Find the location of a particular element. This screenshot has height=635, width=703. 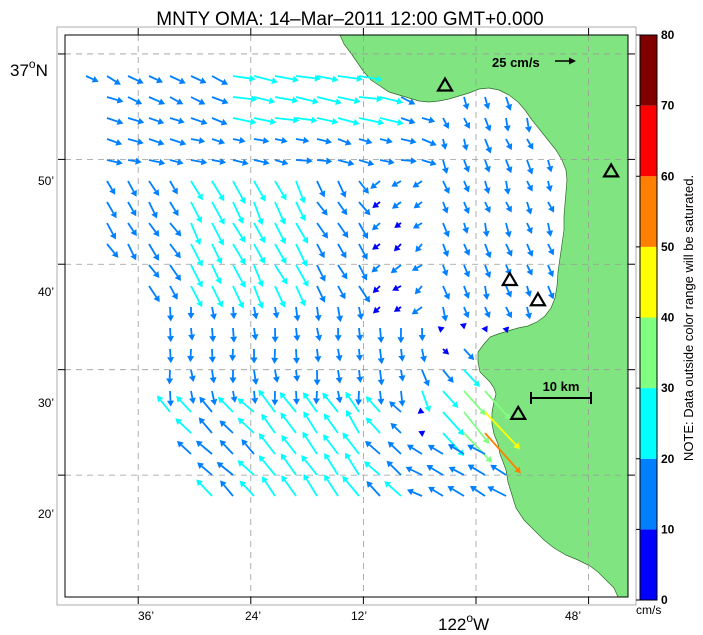

scale-bar: 10 km is located at coordinates (561, 391).